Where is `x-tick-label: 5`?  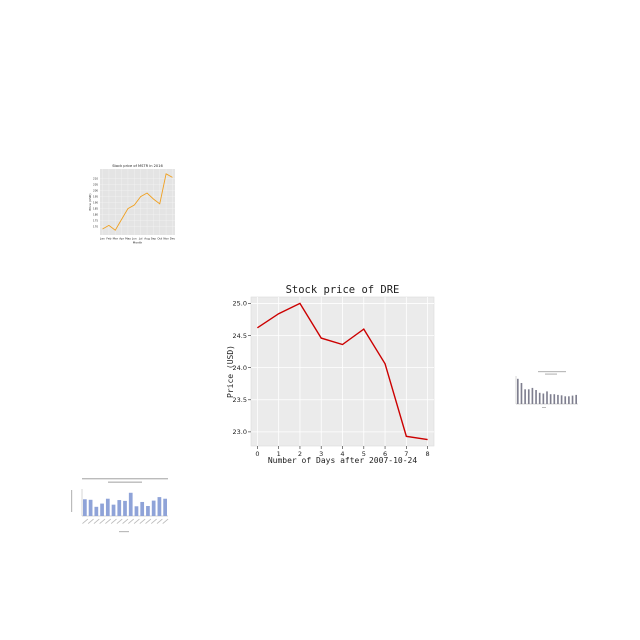 x-tick-label: 5 is located at coordinates (364, 454).